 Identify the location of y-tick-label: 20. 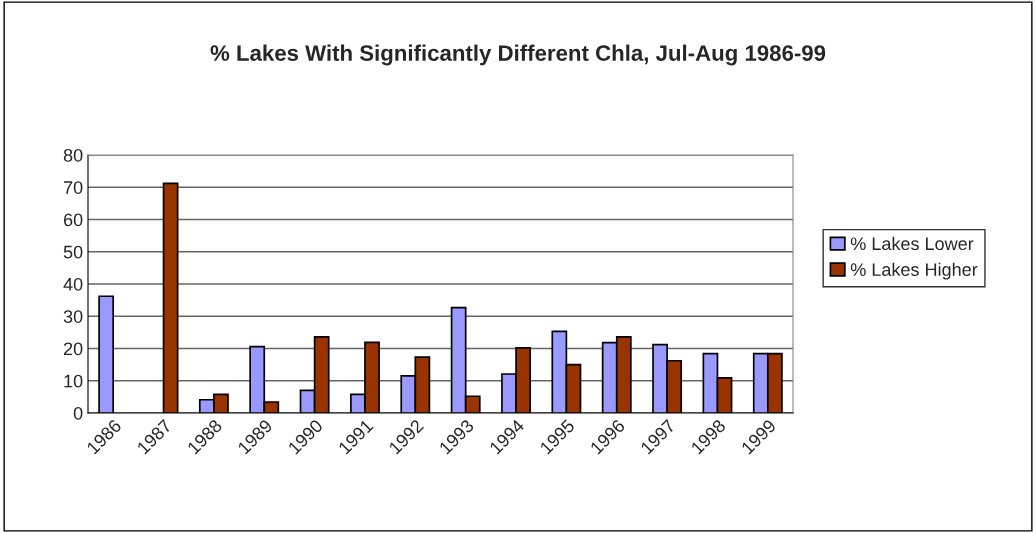
(73, 349).